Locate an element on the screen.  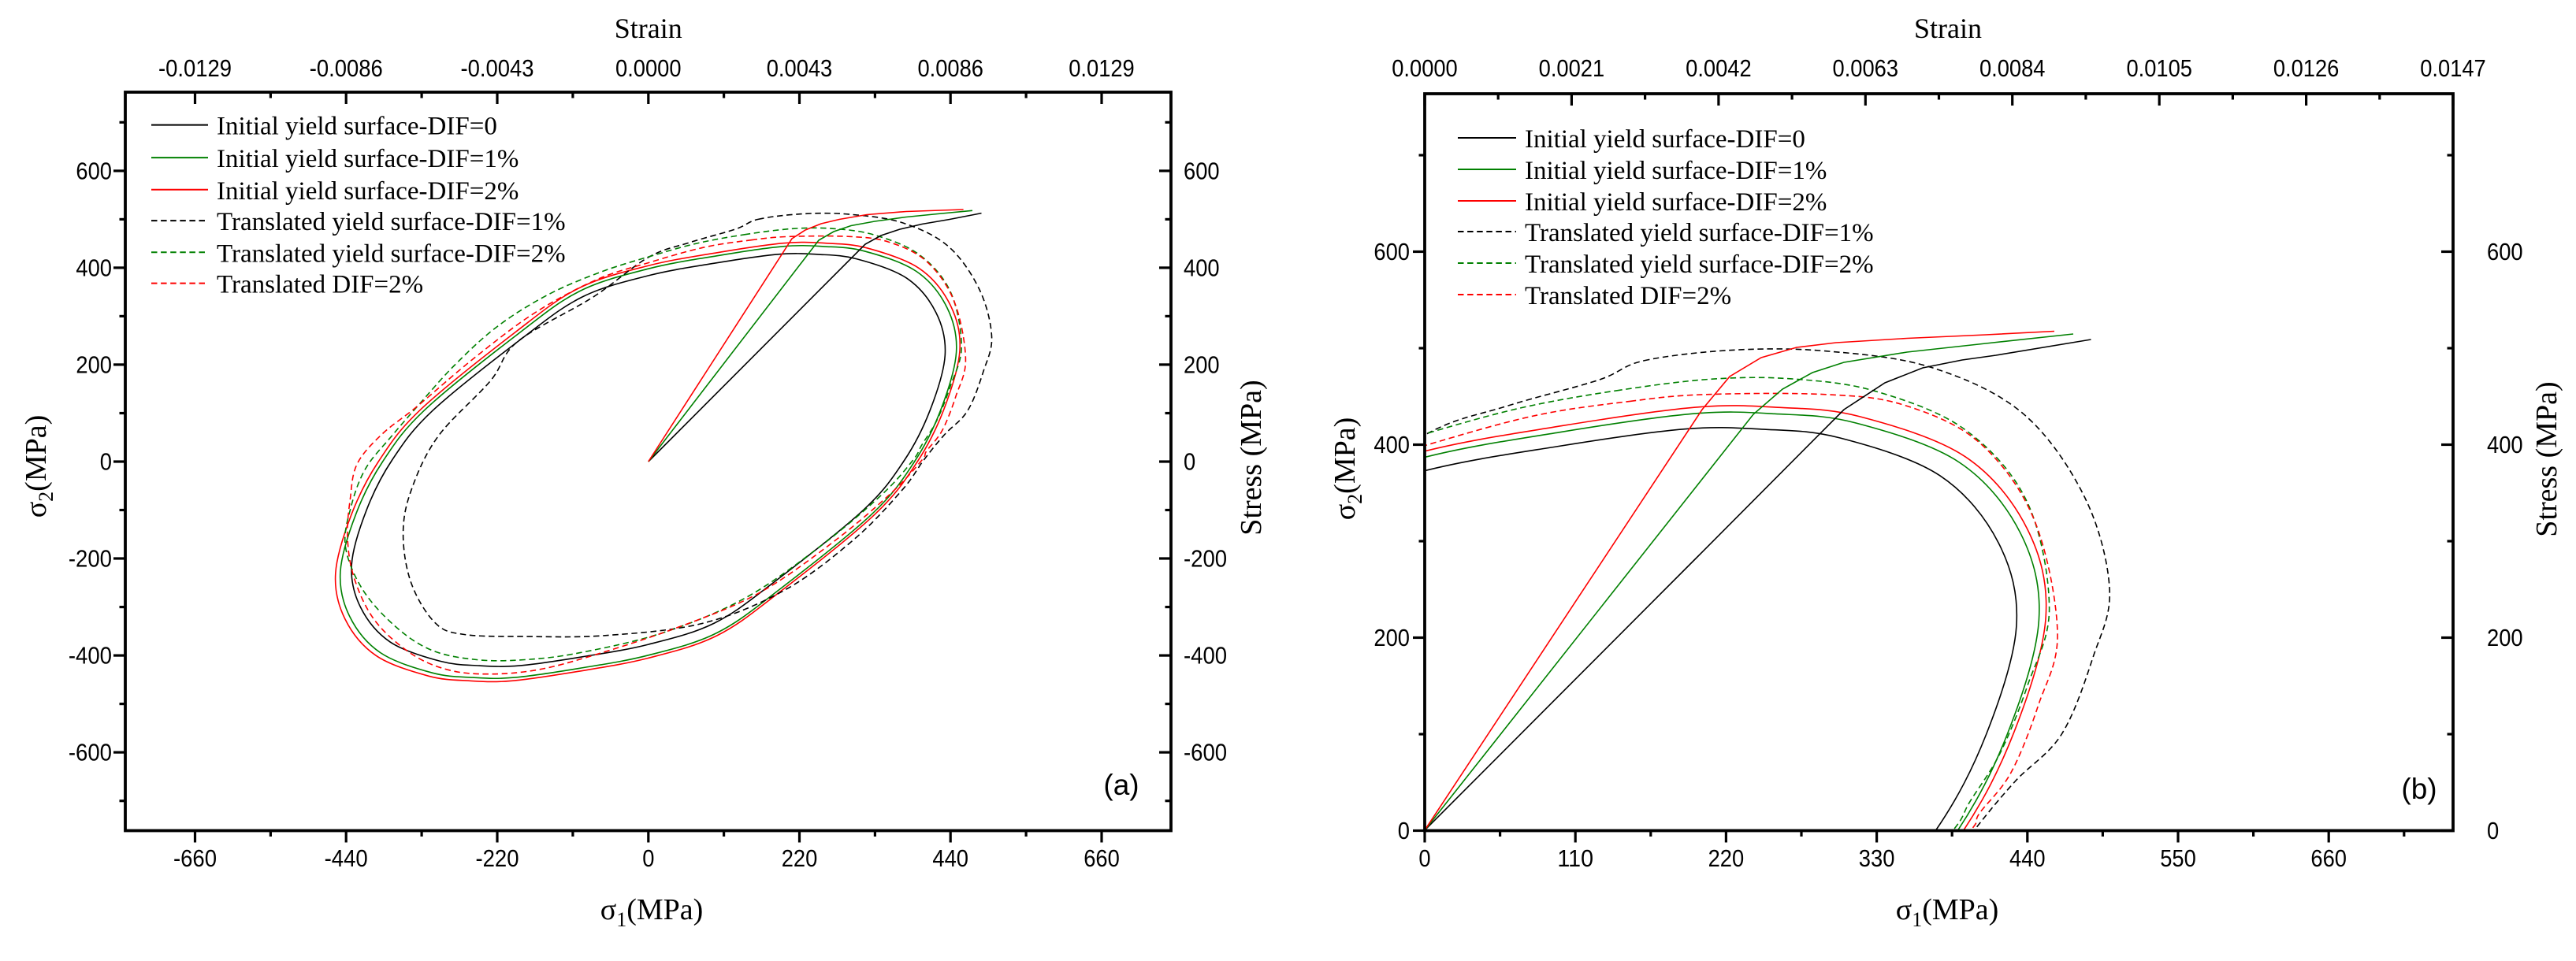
svg-text: 110 is located at coordinates (1575, 858).